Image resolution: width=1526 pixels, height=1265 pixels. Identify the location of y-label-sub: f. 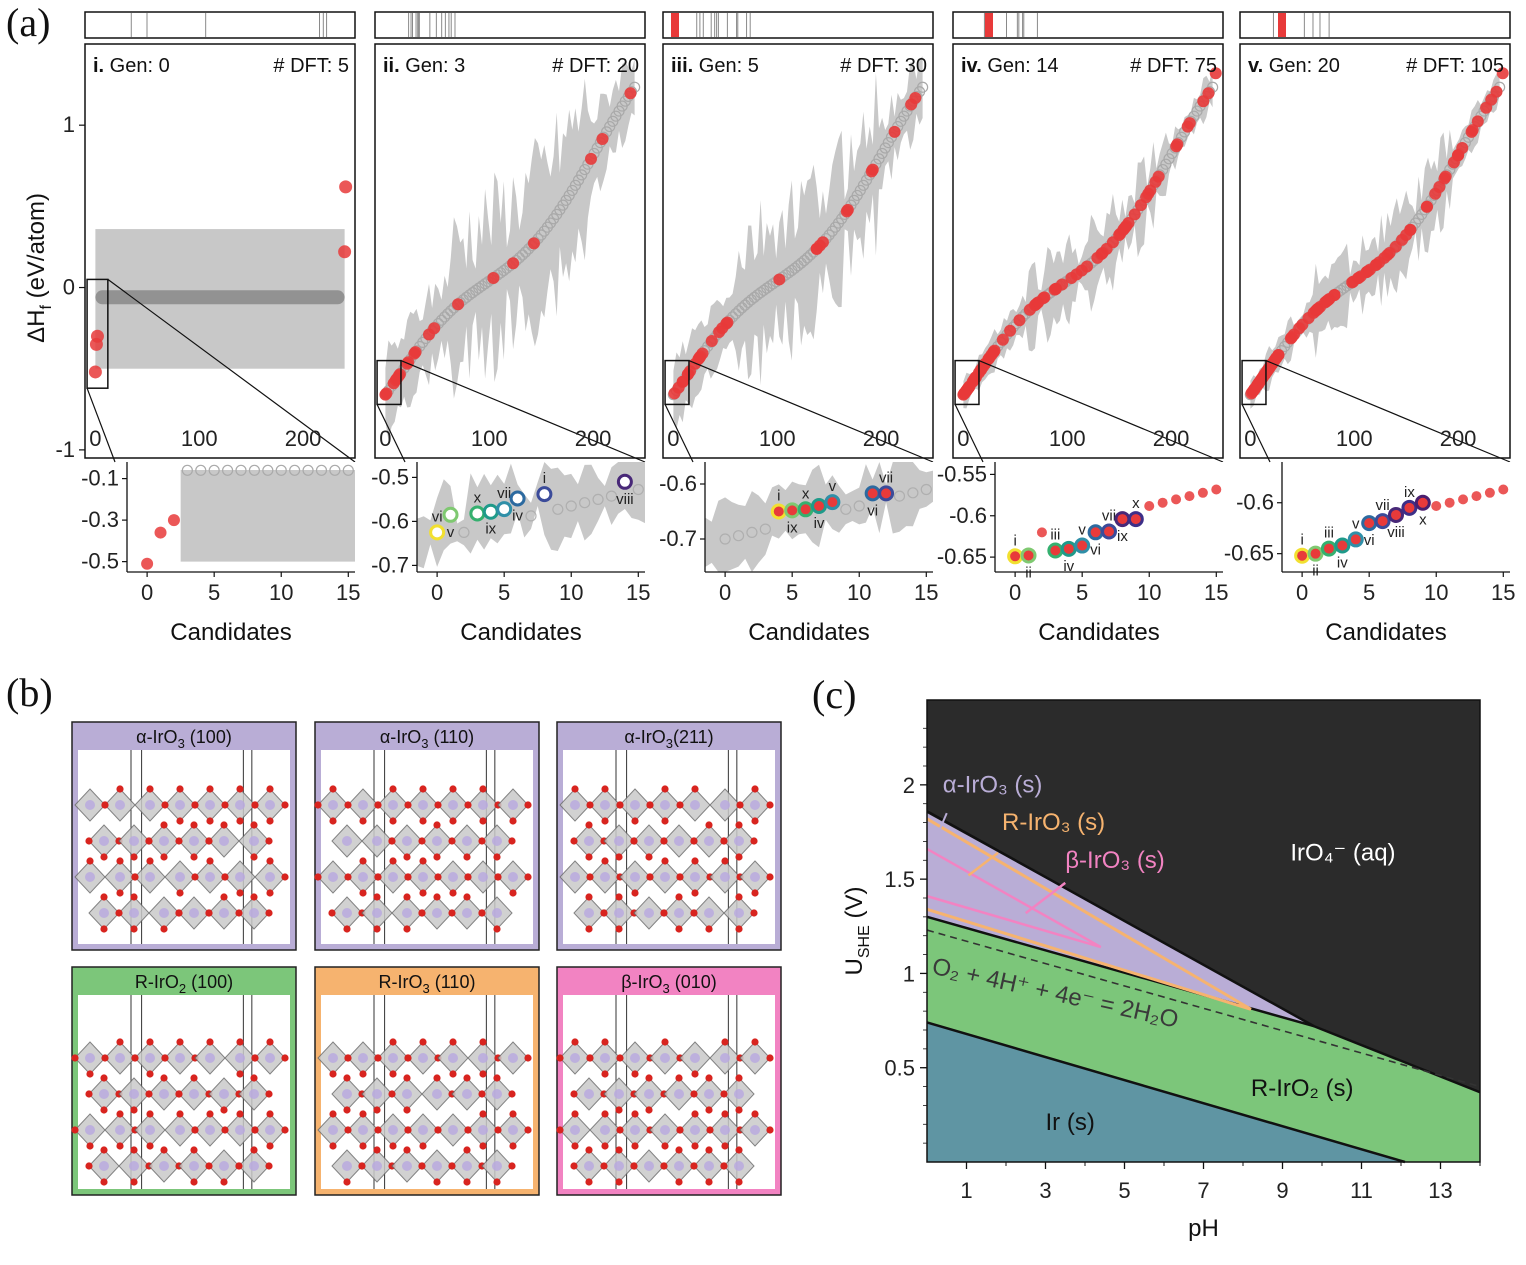
(46, 307).